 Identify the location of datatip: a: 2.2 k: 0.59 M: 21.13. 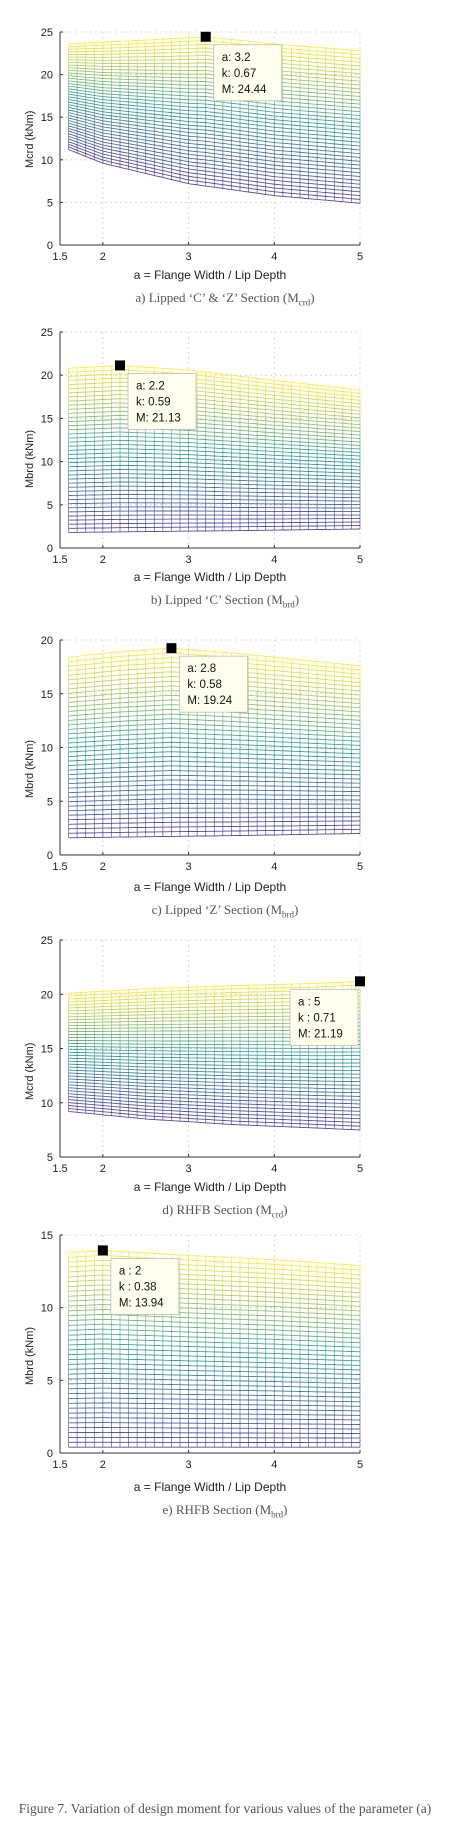
(162, 401).